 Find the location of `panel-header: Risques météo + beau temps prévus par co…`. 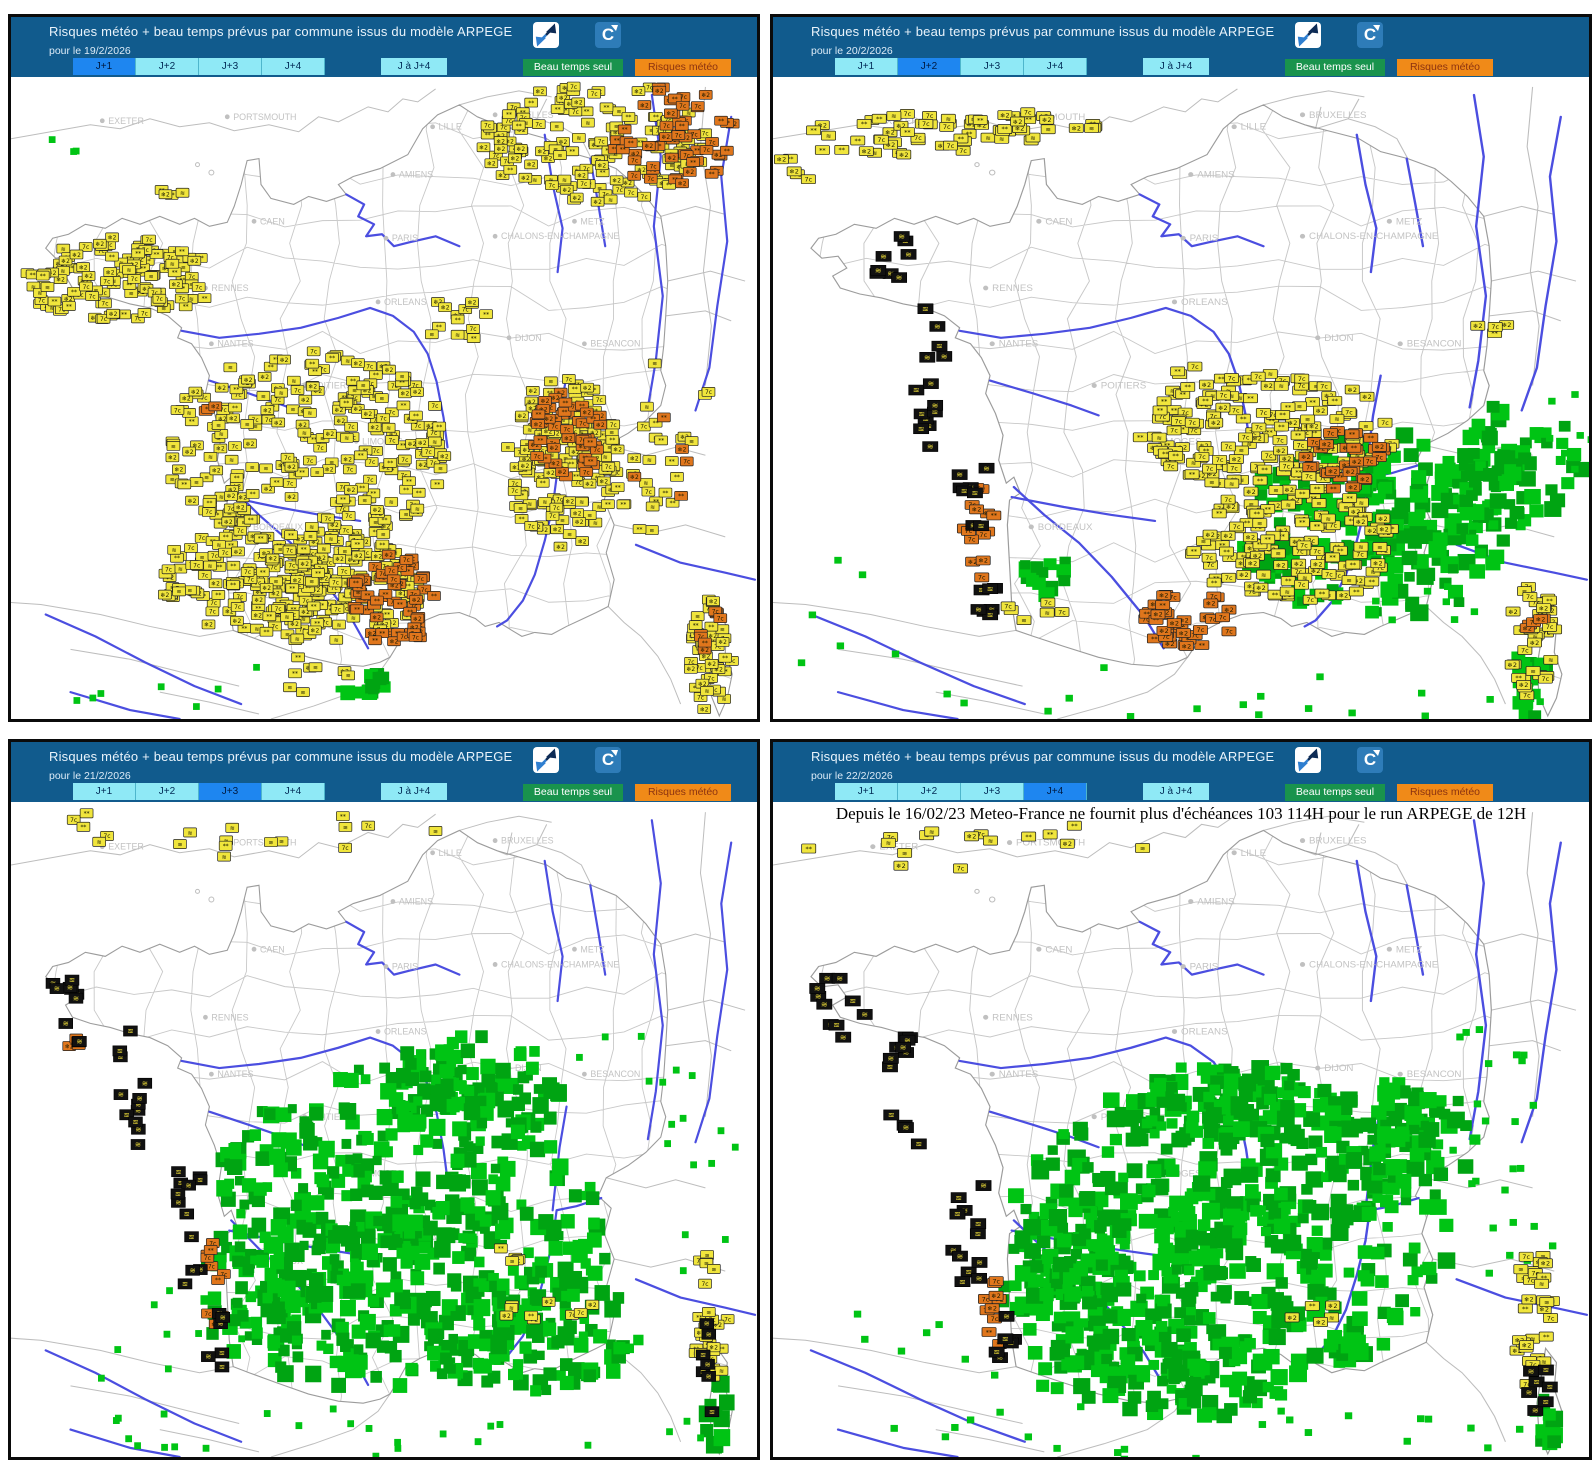

panel-header: Risques météo + beau temps prévus par co… is located at coordinates (384, 47).